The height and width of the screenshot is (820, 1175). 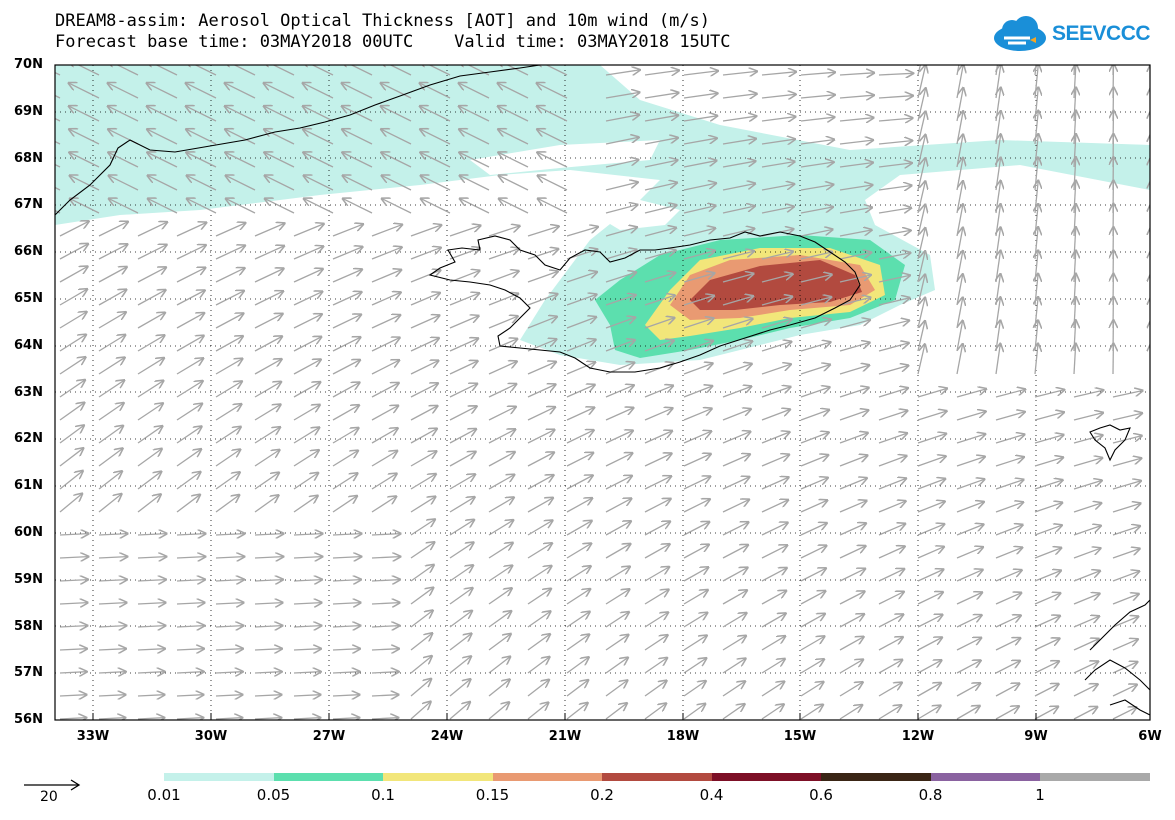 What do you see at coordinates (1040, 795) in the screenshot?
I see `colorbar-label: 1` at bounding box center [1040, 795].